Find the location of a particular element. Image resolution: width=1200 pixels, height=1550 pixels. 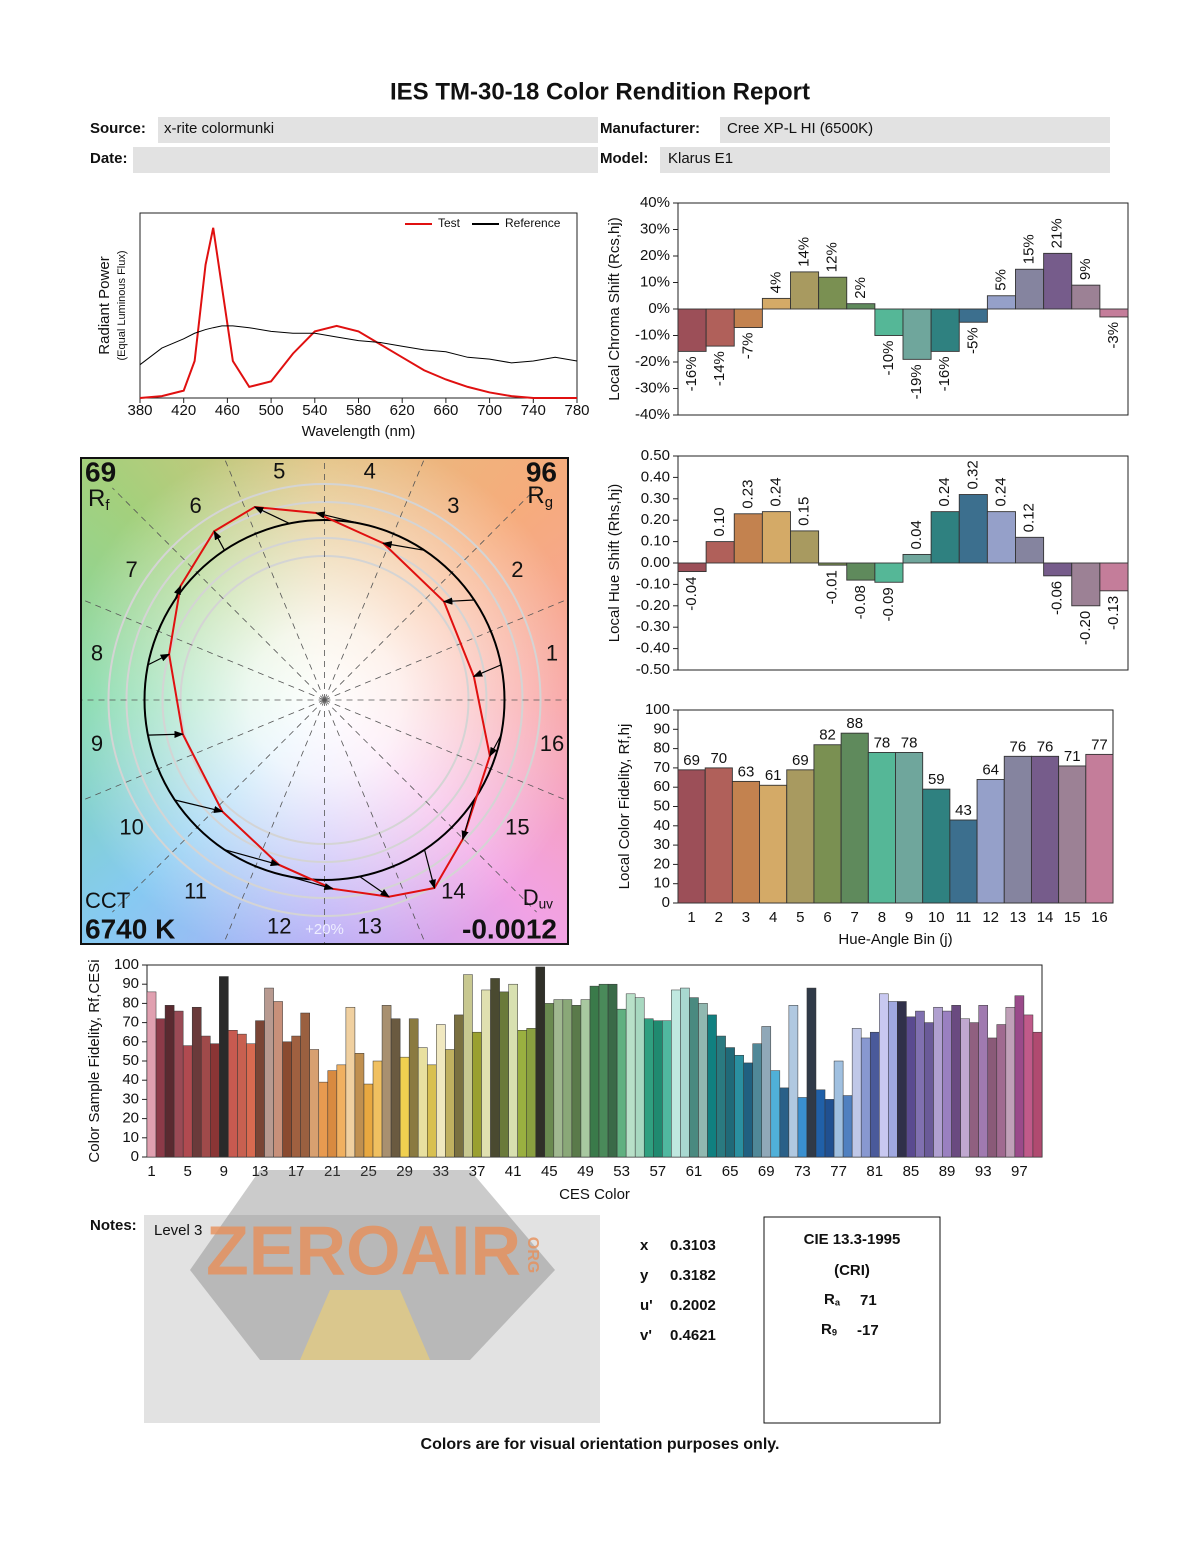

x-tick-label: 5 is located at coordinates (800, 917).